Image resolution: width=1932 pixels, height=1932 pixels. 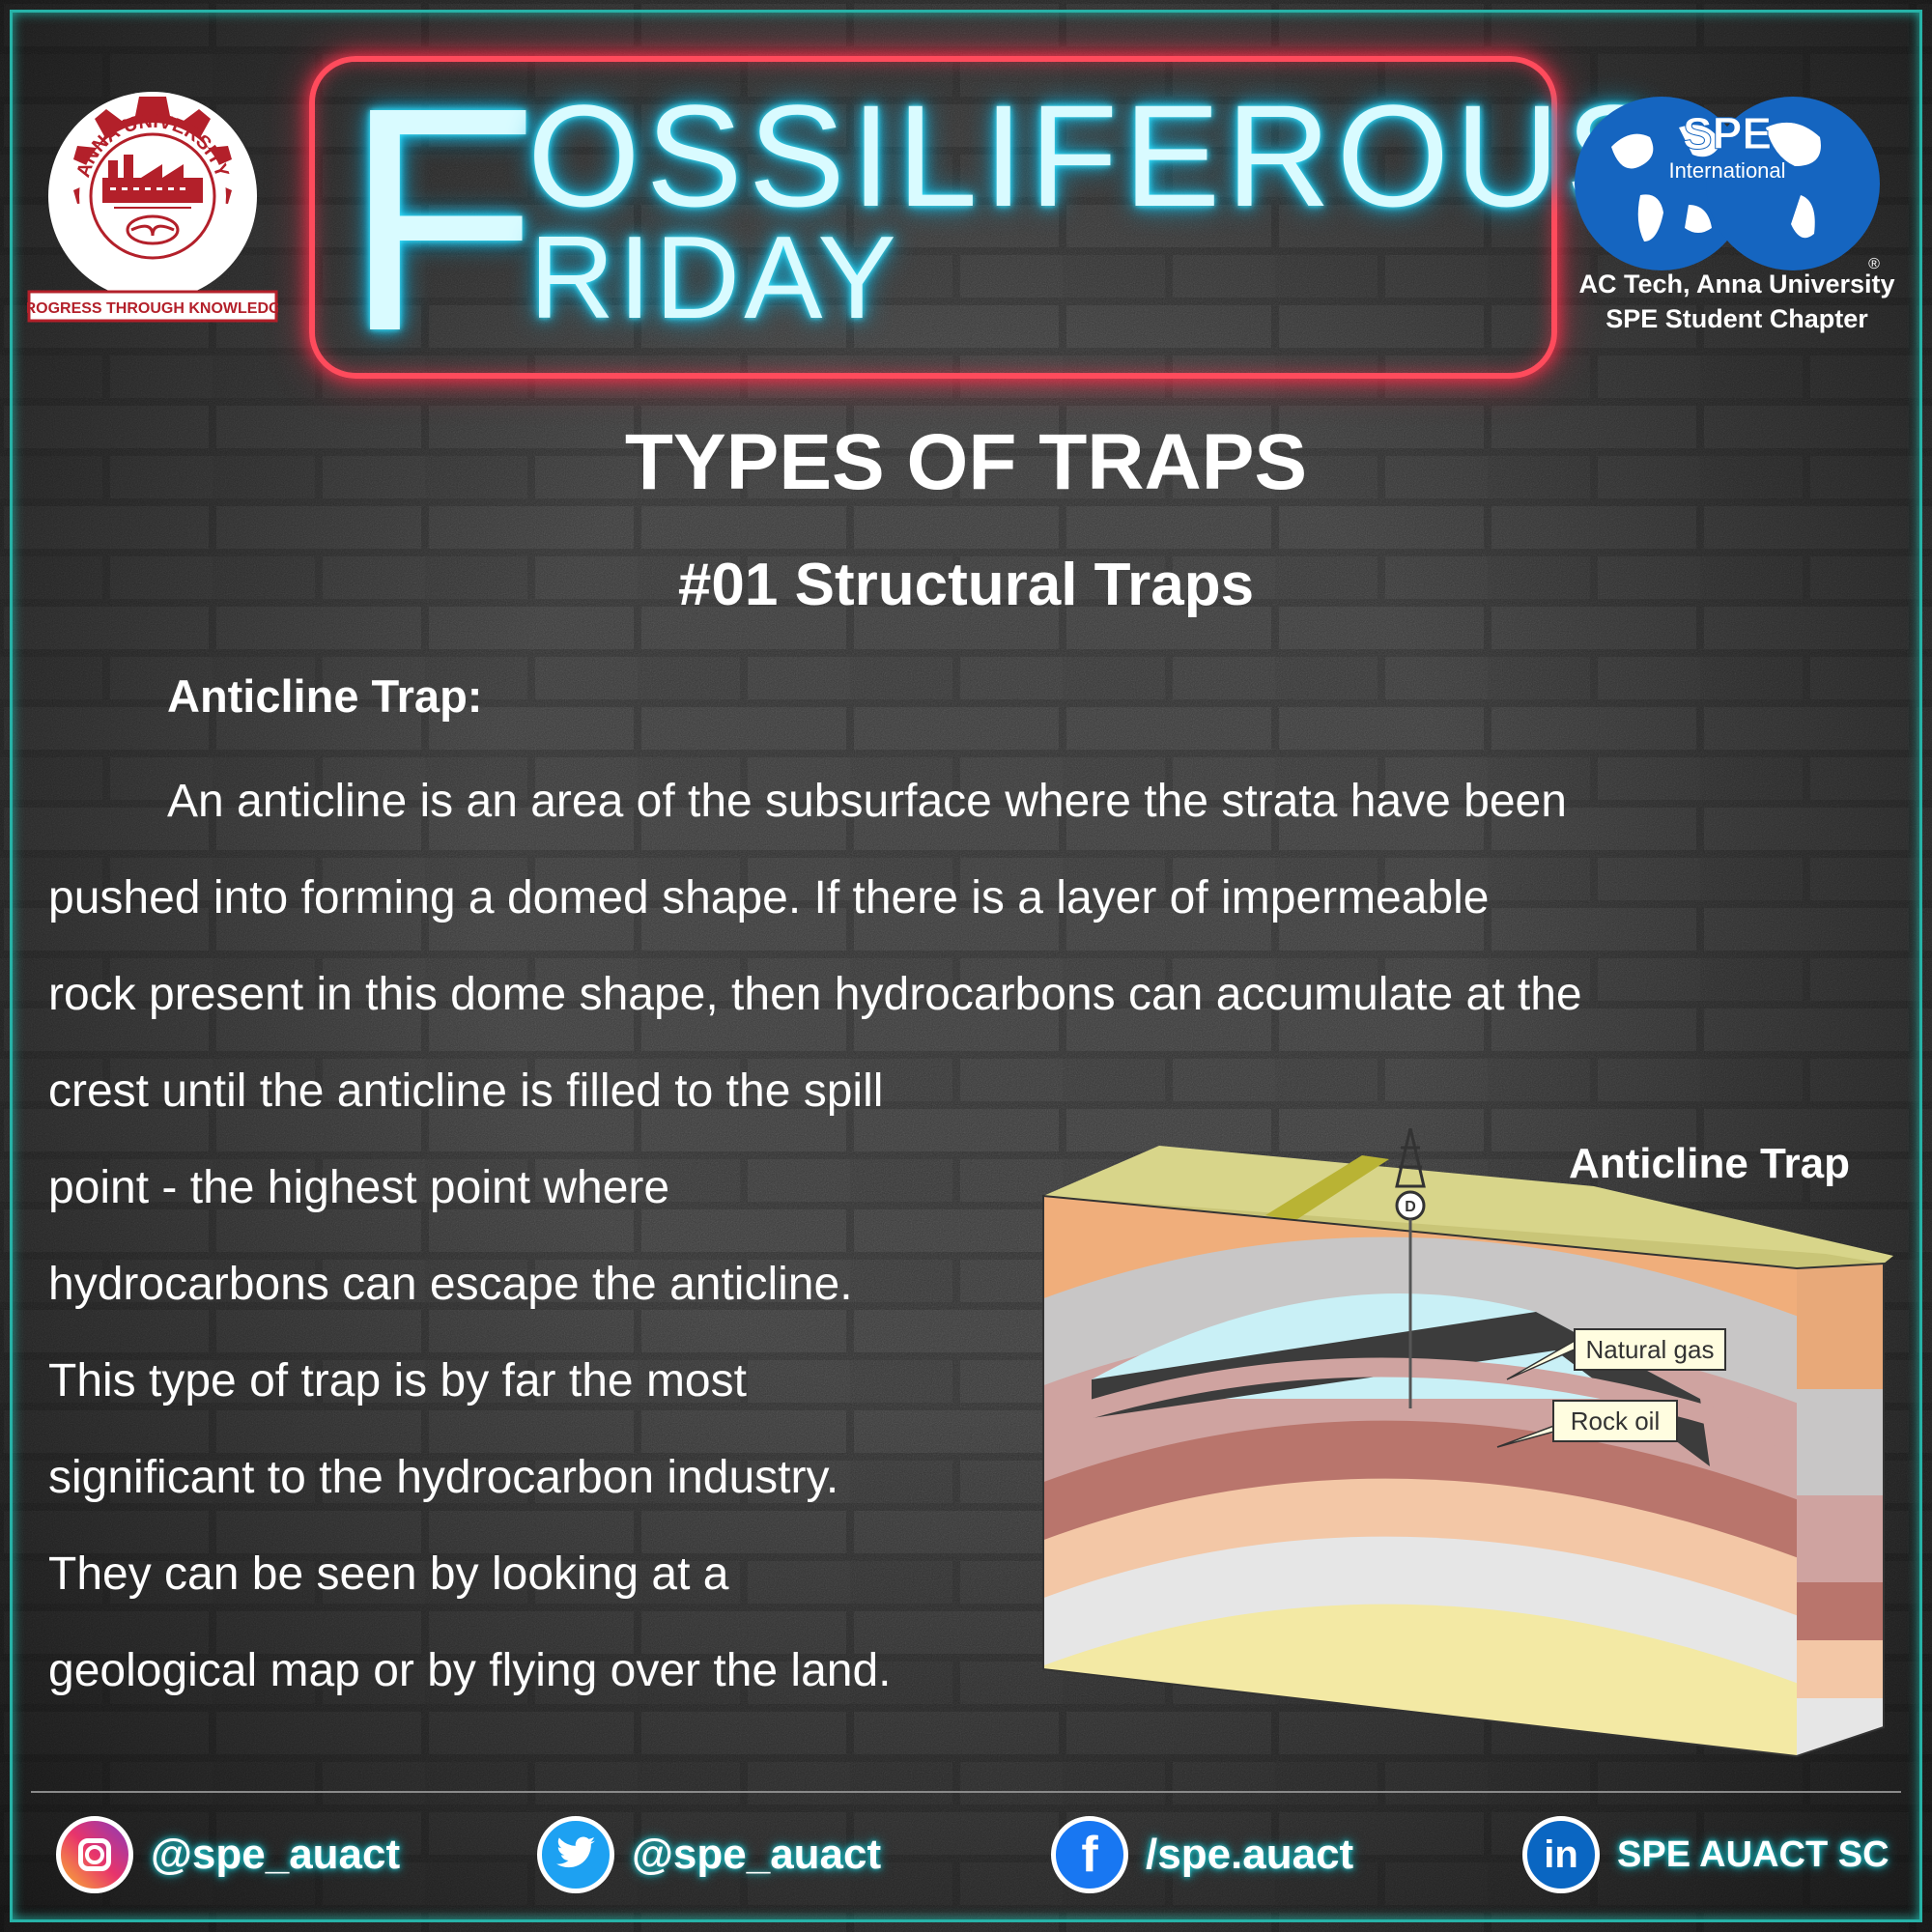 I want to click on twitter-handle: @spe_auact, so click(x=757, y=1854).